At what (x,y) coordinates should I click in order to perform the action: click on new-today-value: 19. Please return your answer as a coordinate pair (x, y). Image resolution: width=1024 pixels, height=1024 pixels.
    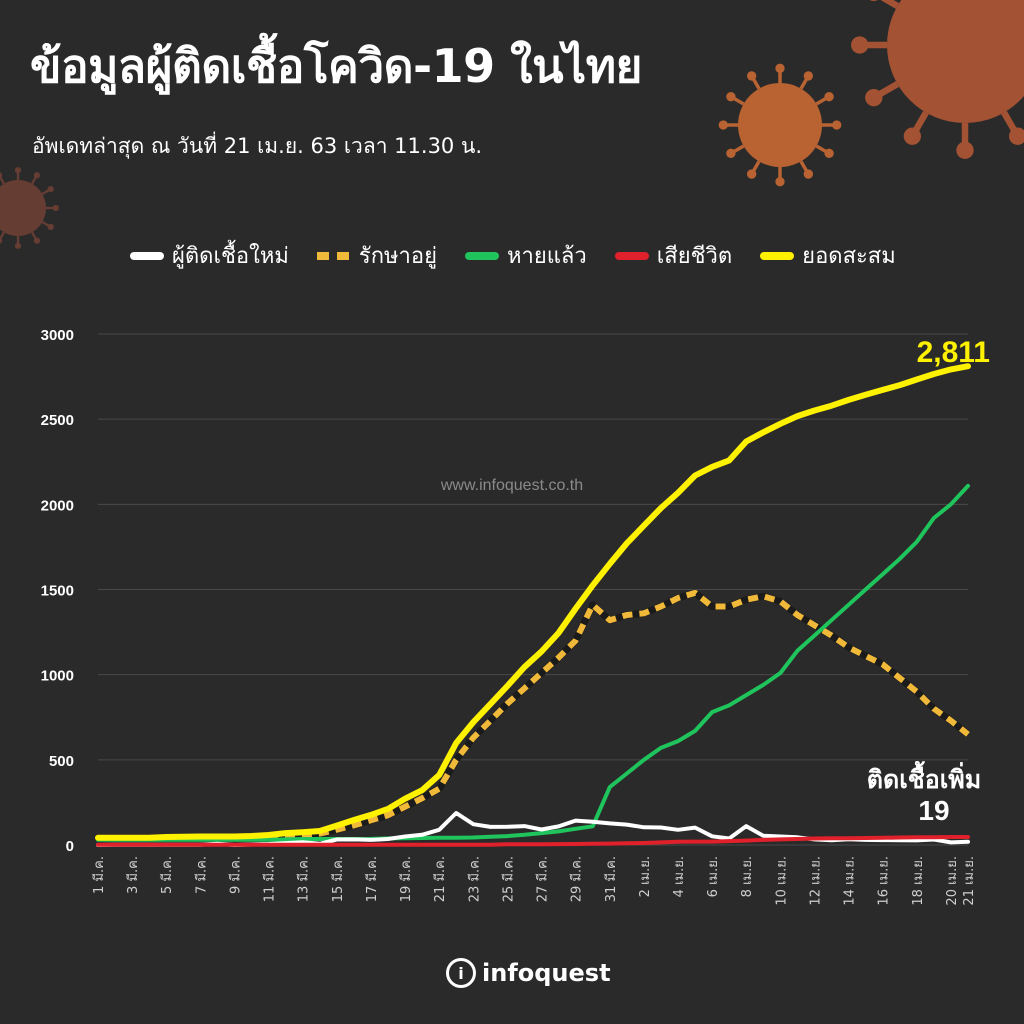
    Looking at the image, I should click on (933, 810).